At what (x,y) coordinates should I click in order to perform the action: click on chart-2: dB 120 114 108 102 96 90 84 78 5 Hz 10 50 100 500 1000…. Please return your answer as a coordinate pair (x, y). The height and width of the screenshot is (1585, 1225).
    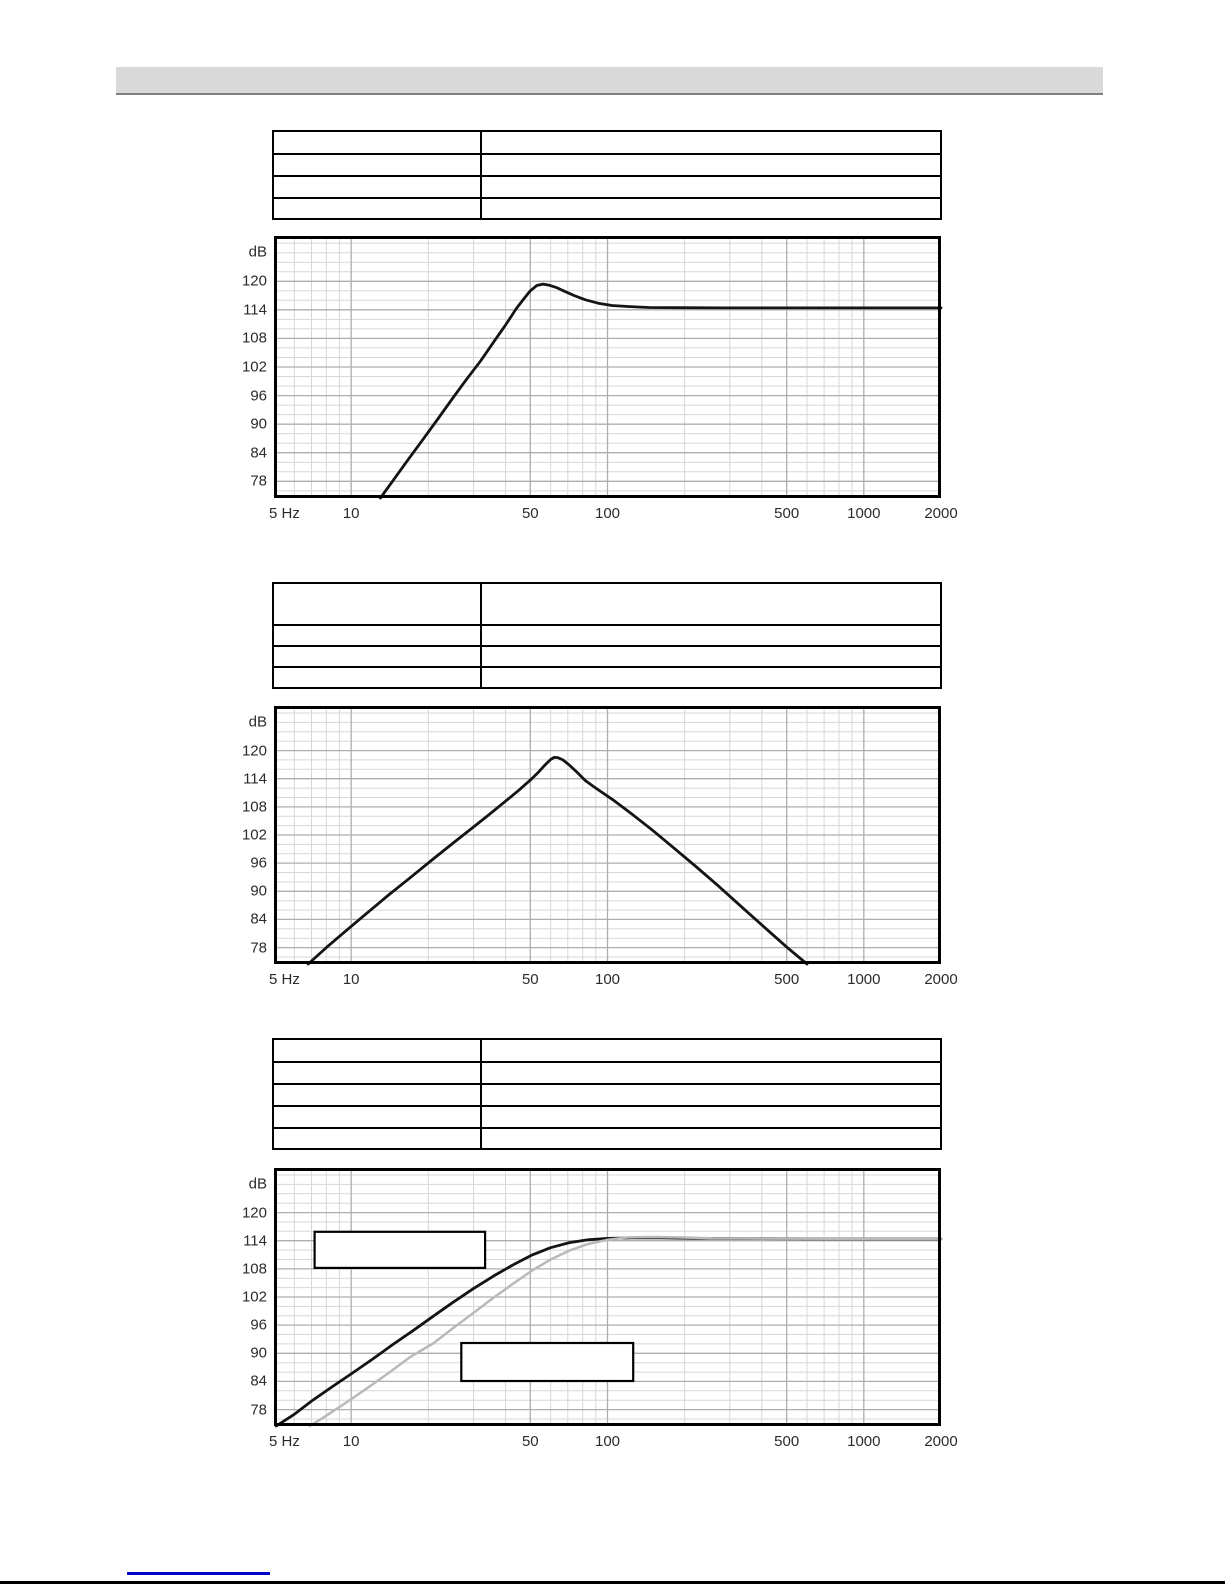
    Looking at the image, I should click on (600, 846).